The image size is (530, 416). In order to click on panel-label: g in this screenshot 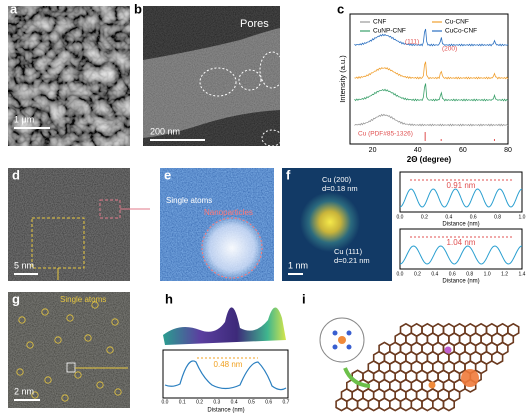, I will do `click(16, 298)`.